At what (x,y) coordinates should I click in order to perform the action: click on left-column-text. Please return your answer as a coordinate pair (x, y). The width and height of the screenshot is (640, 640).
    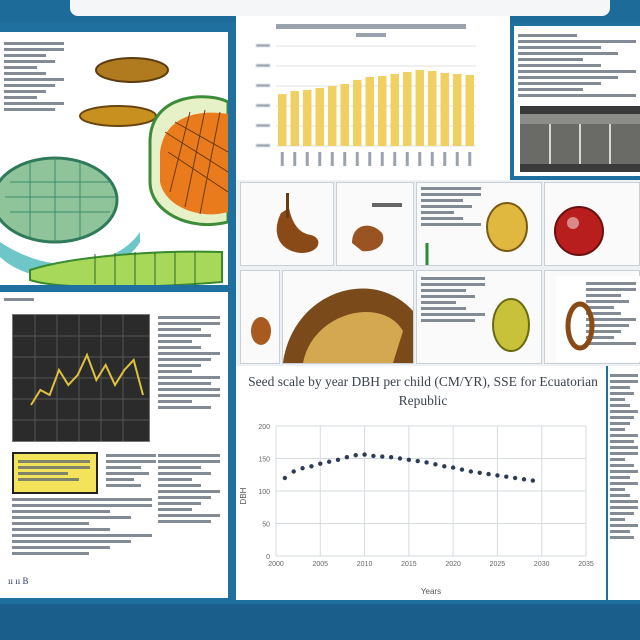
    Looking at the image, I should click on (34, 78).